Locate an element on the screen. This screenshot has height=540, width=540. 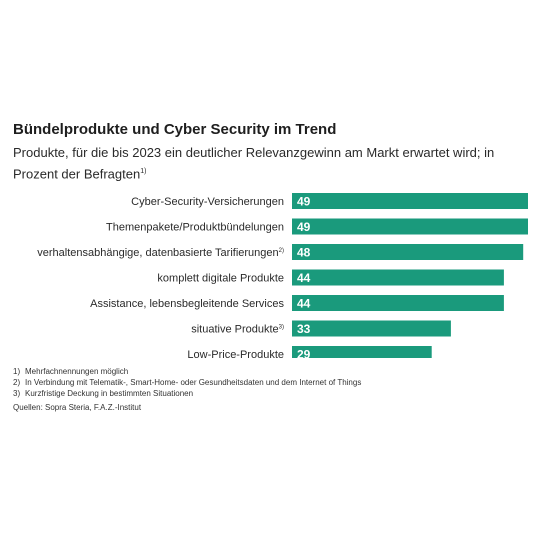
footnote-1: 1) Mehrfachnennungen möglich is located at coordinates (187, 371).